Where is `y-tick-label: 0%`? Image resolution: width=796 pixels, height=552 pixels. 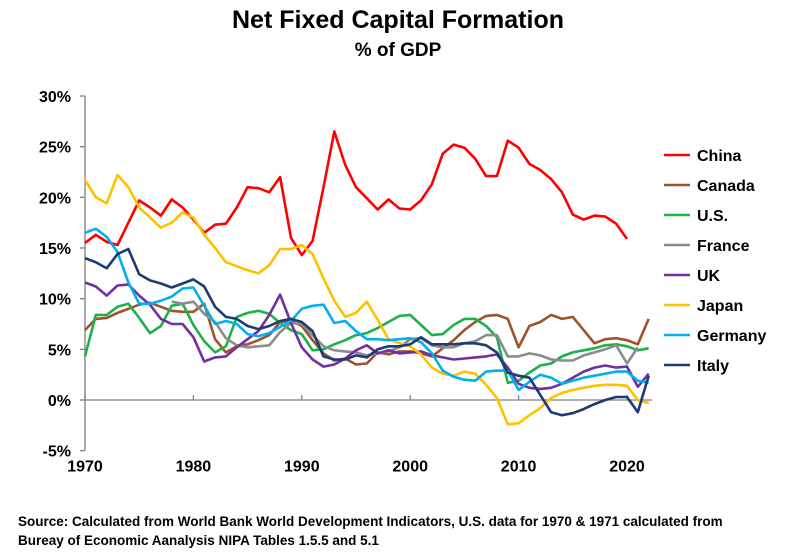 y-tick-label: 0% is located at coordinates (59, 401).